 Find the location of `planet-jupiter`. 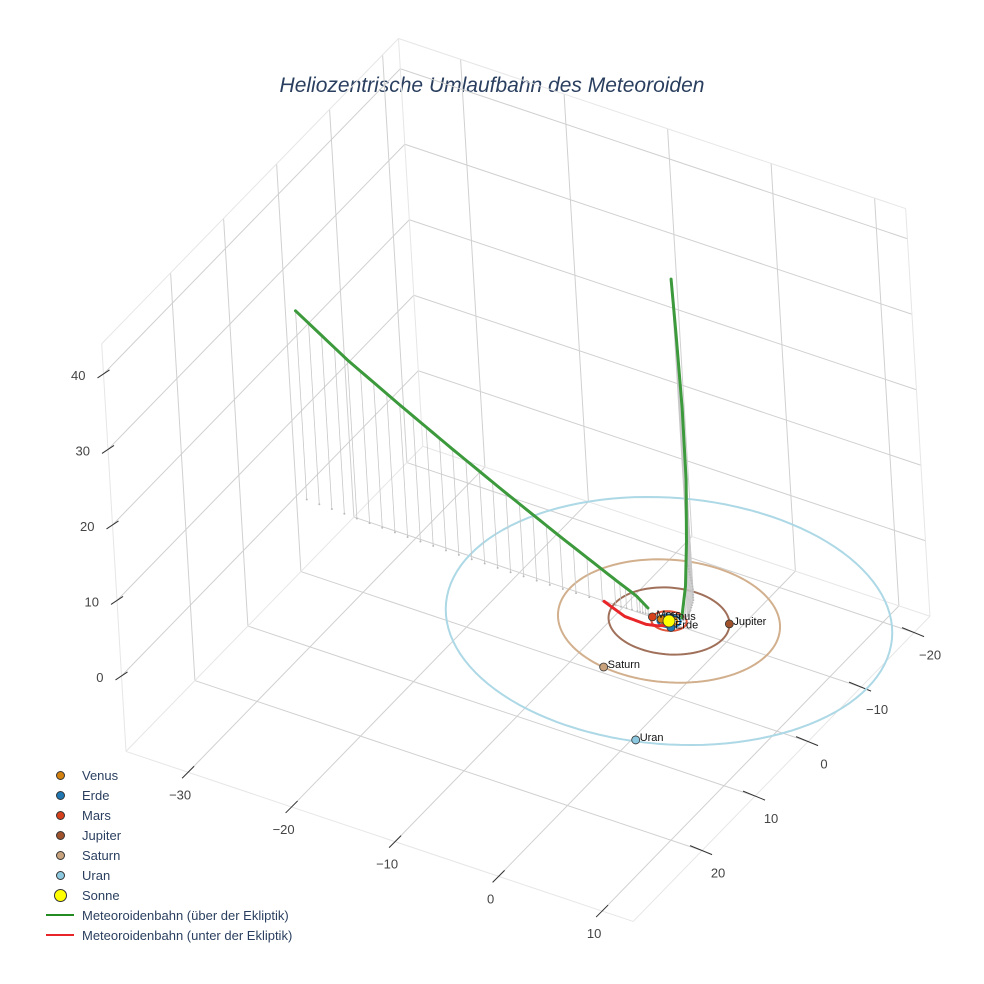

planet-jupiter is located at coordinates (729, 624).